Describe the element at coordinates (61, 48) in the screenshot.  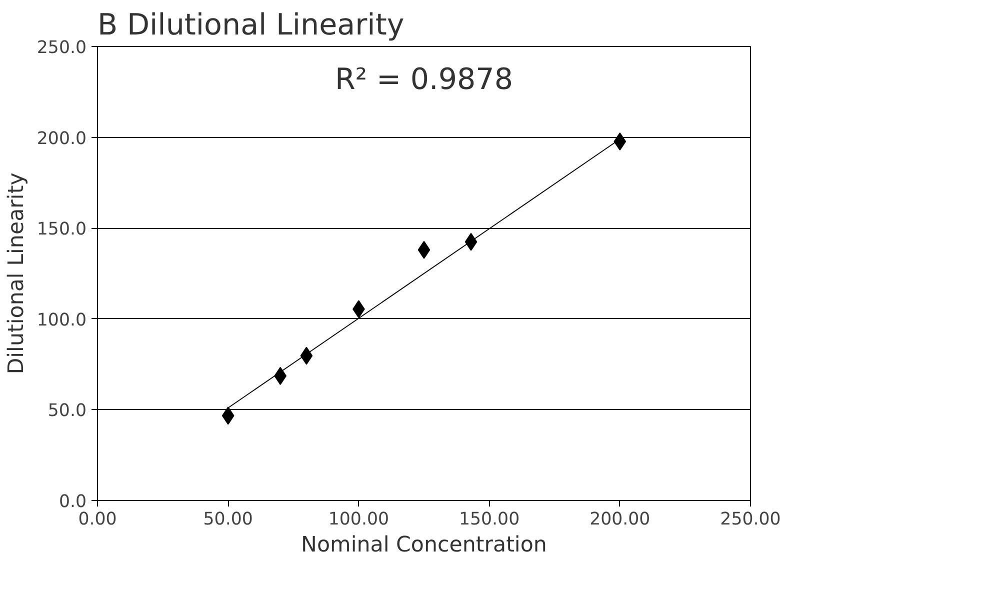
I see `y-tick-label: 250.0` at that location.